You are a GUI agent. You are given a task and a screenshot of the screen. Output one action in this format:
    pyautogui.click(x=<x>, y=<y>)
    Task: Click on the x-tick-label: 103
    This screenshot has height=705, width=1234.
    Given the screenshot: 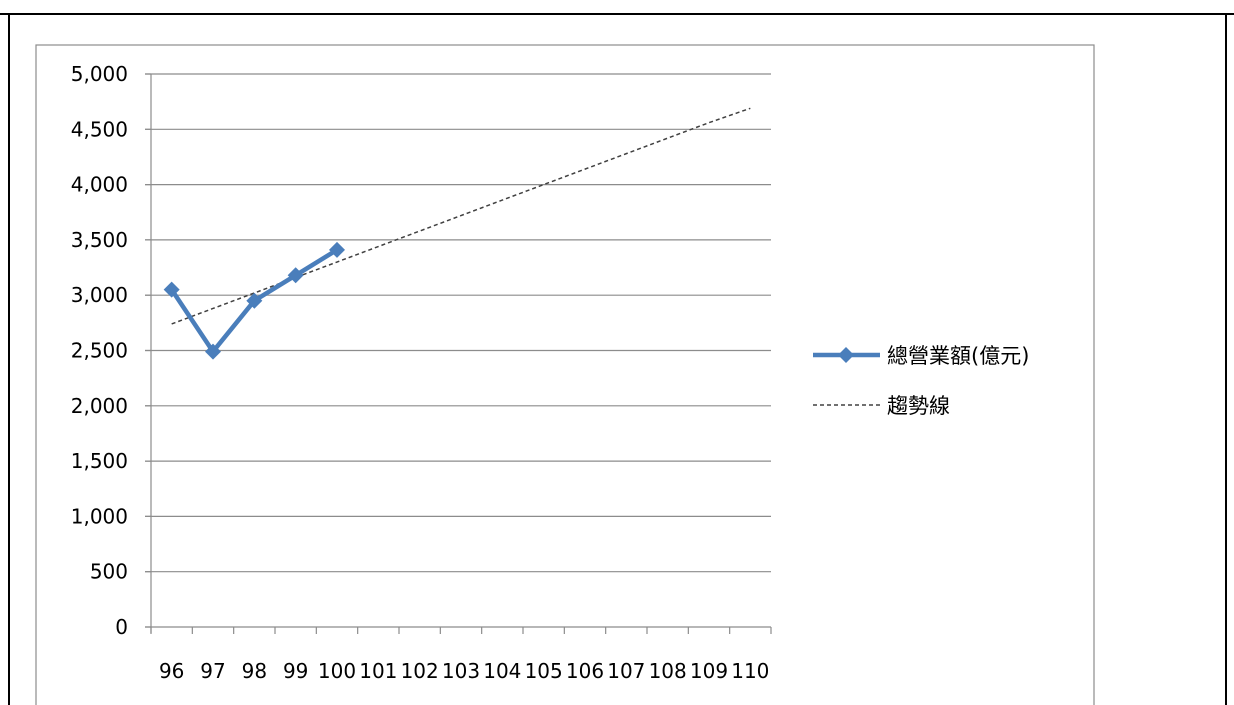 What is the action you would take?
    pyautogui.click(x=461, y=671)
    